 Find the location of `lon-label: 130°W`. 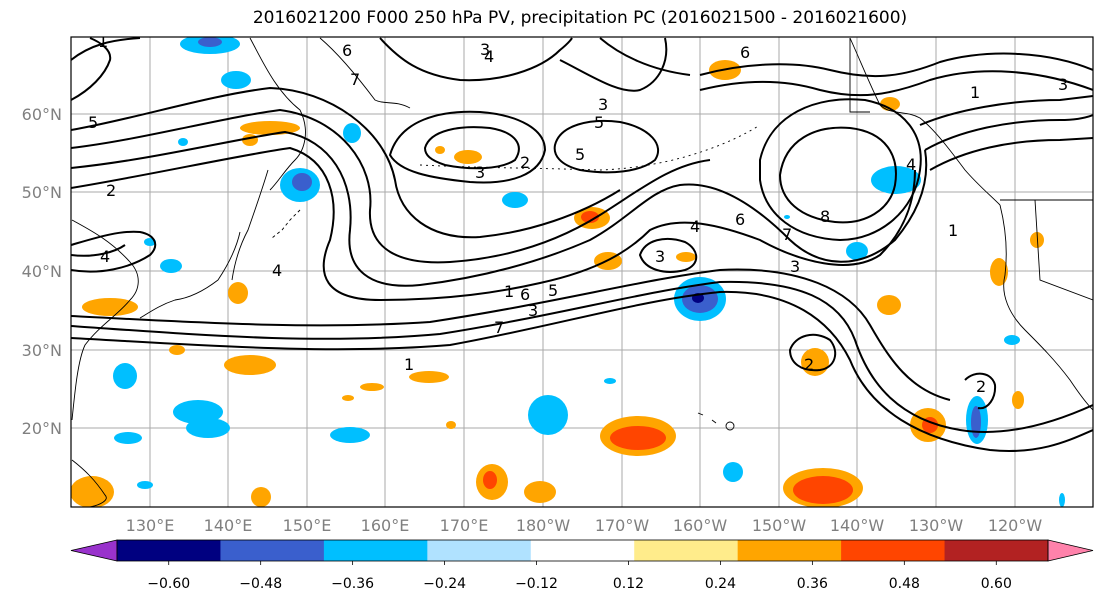

lon-label: 130°W is located at coordinates (936, 525).